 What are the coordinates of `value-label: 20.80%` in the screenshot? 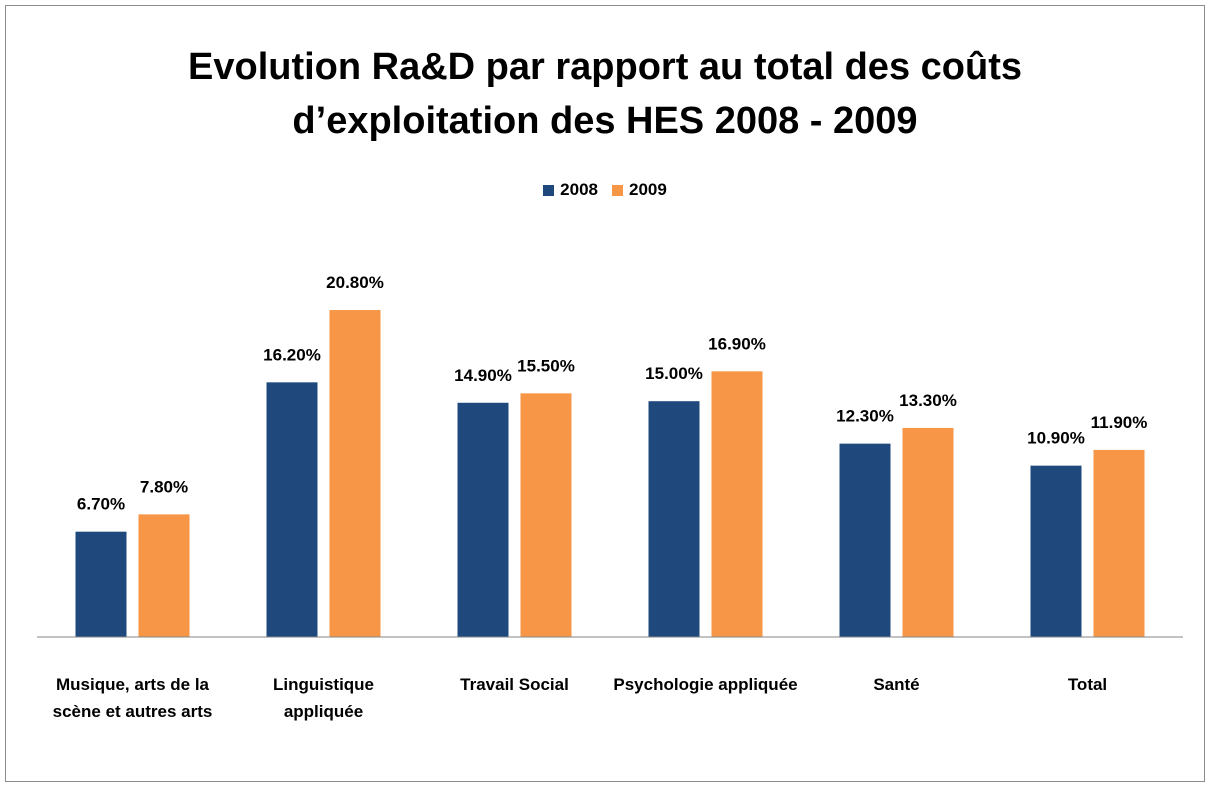 It's located at (355, 282).